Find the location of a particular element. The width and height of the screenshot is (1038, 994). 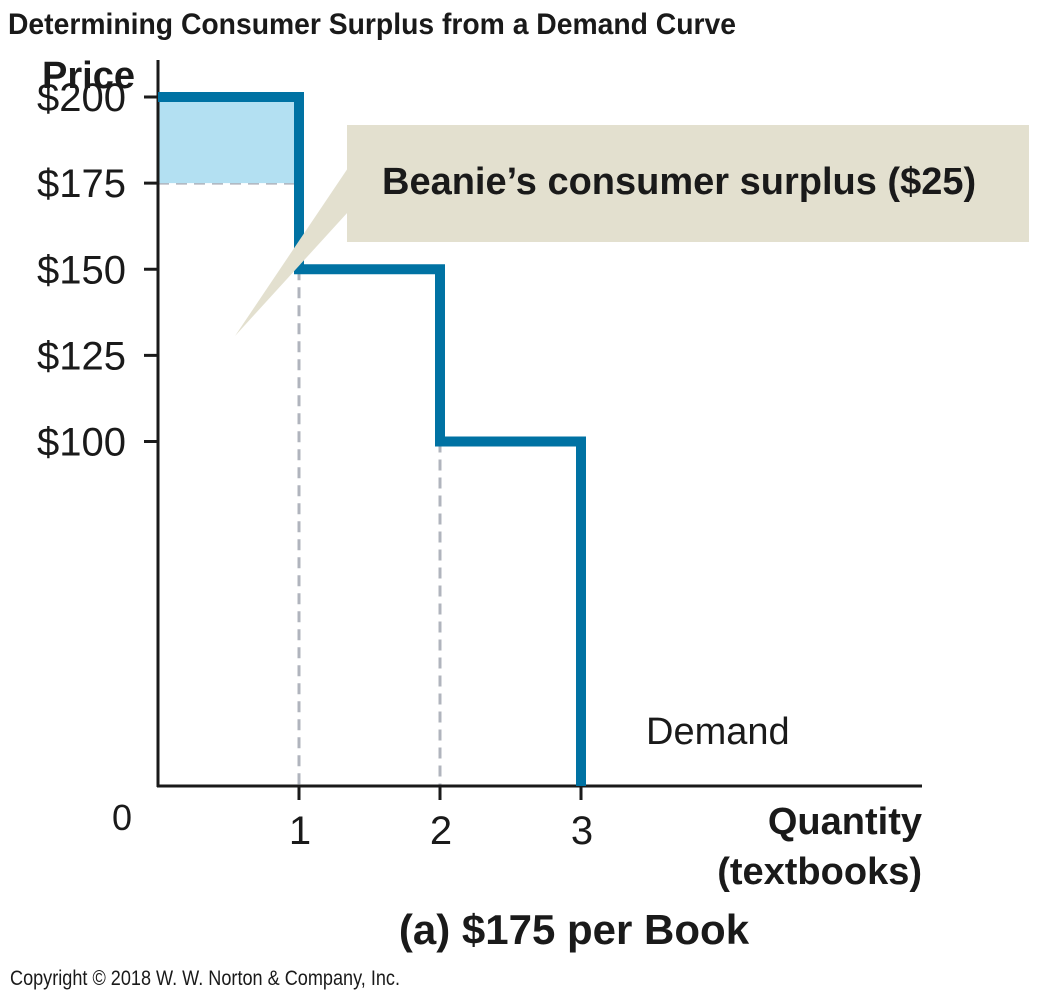

surplus-layer is located at coordinates (228, 140).